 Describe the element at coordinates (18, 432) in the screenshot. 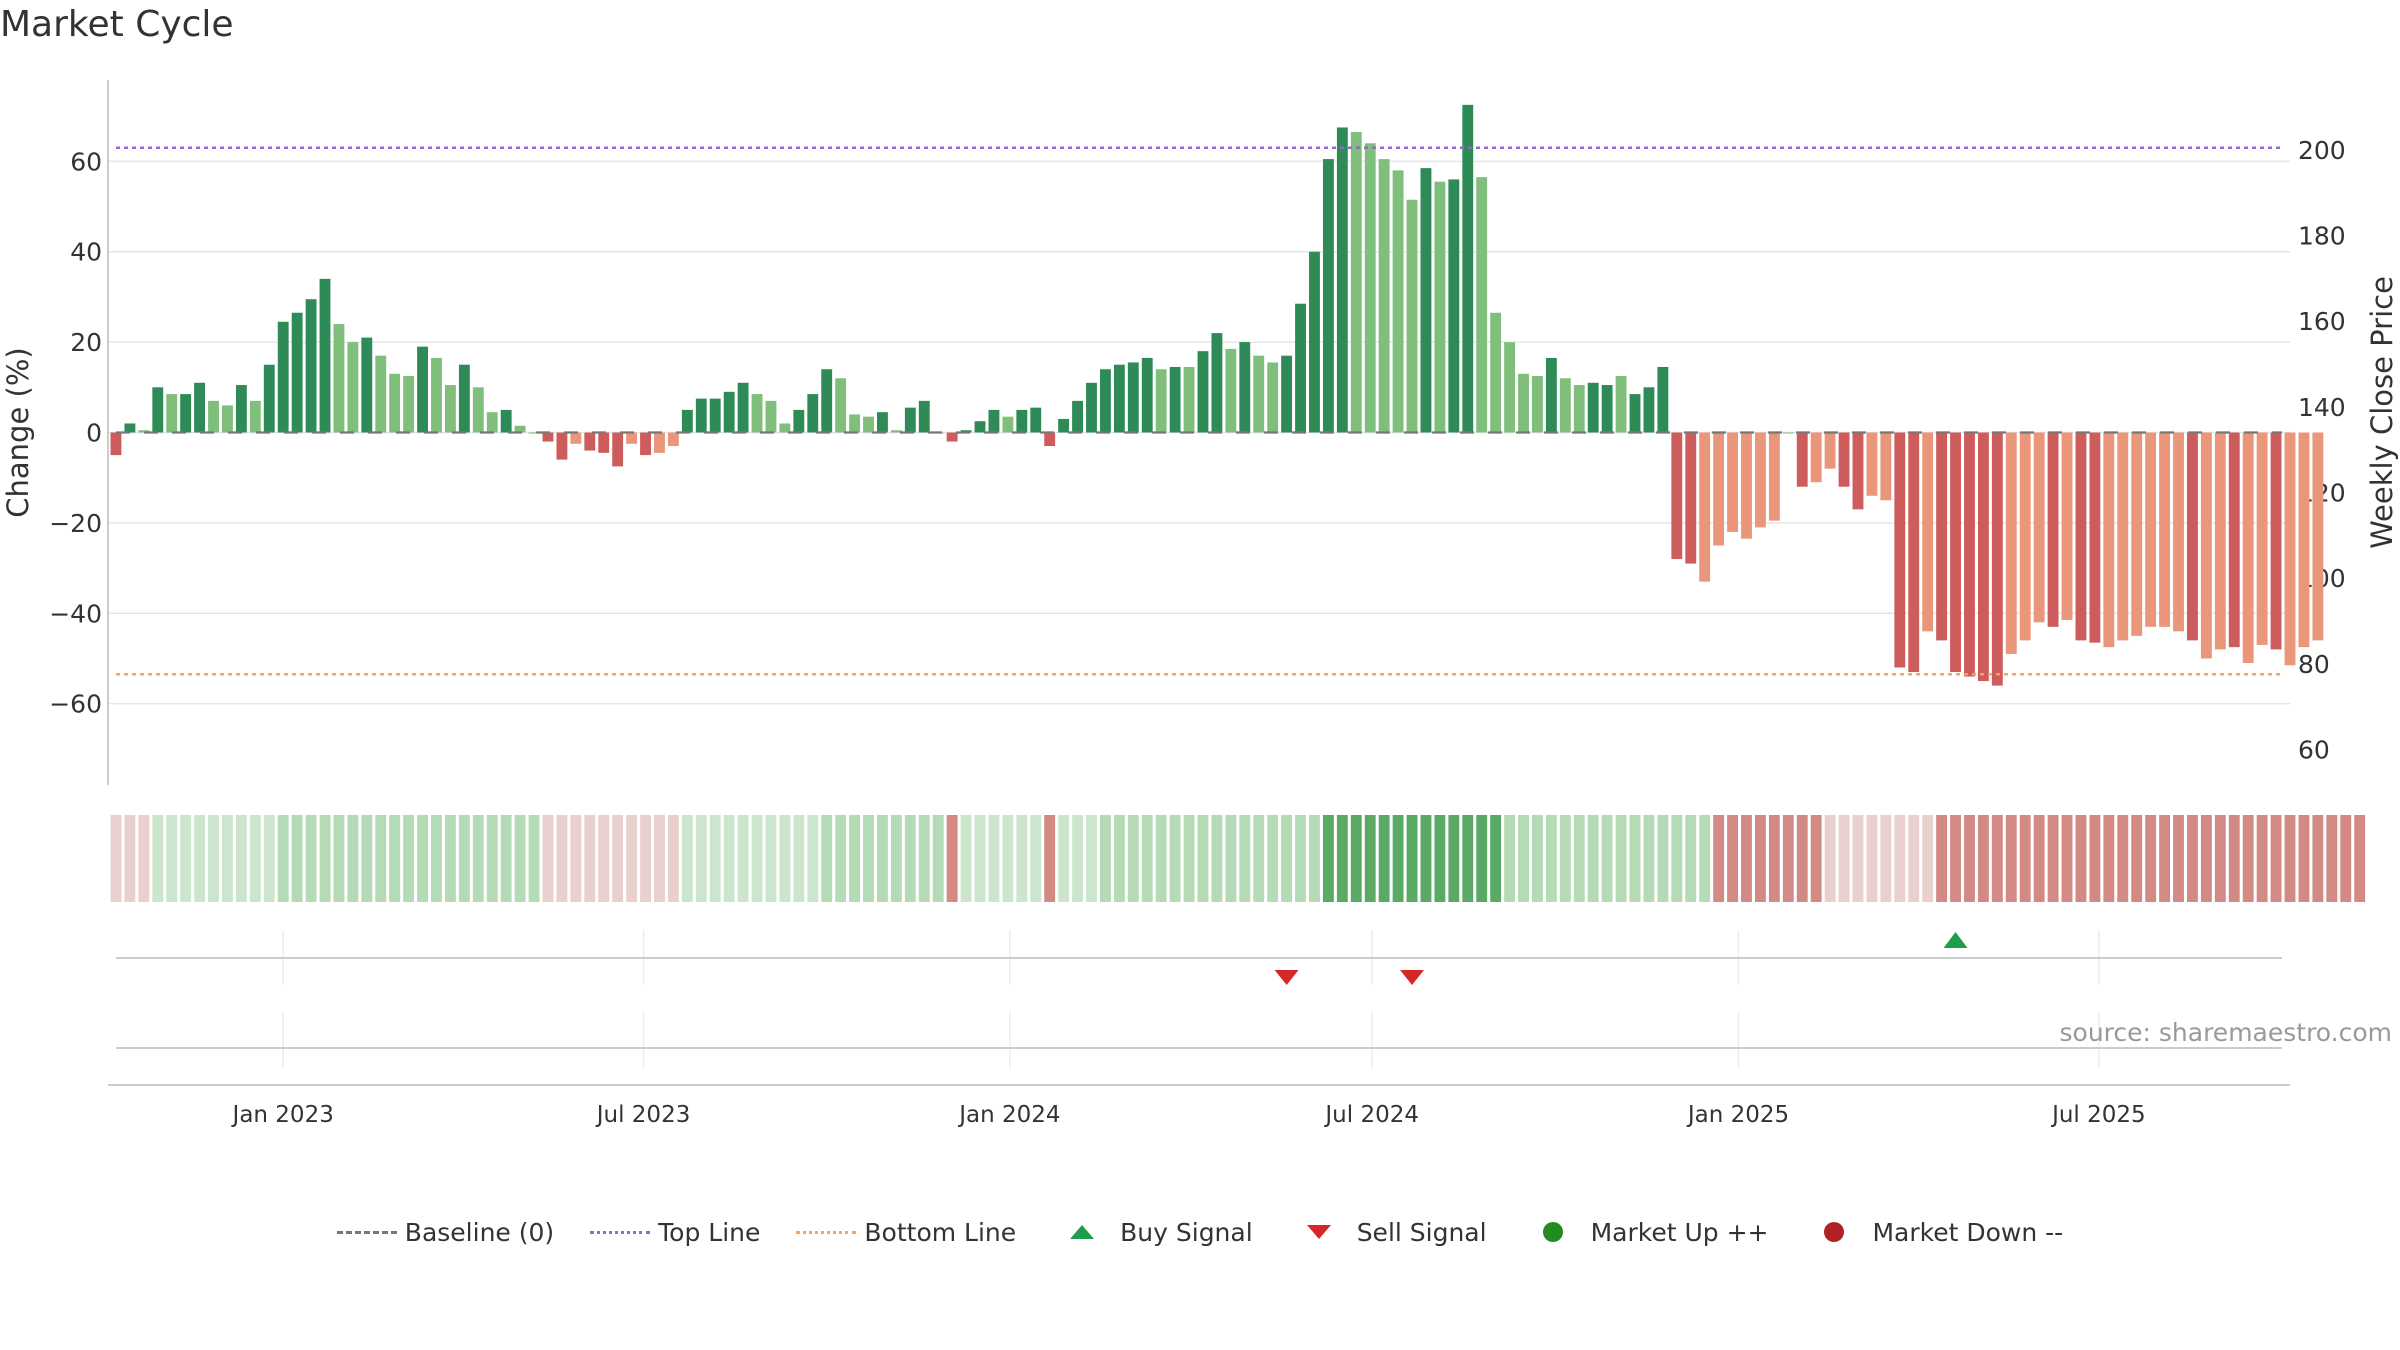

I see `y-axis-title: Change (%)` at that location.